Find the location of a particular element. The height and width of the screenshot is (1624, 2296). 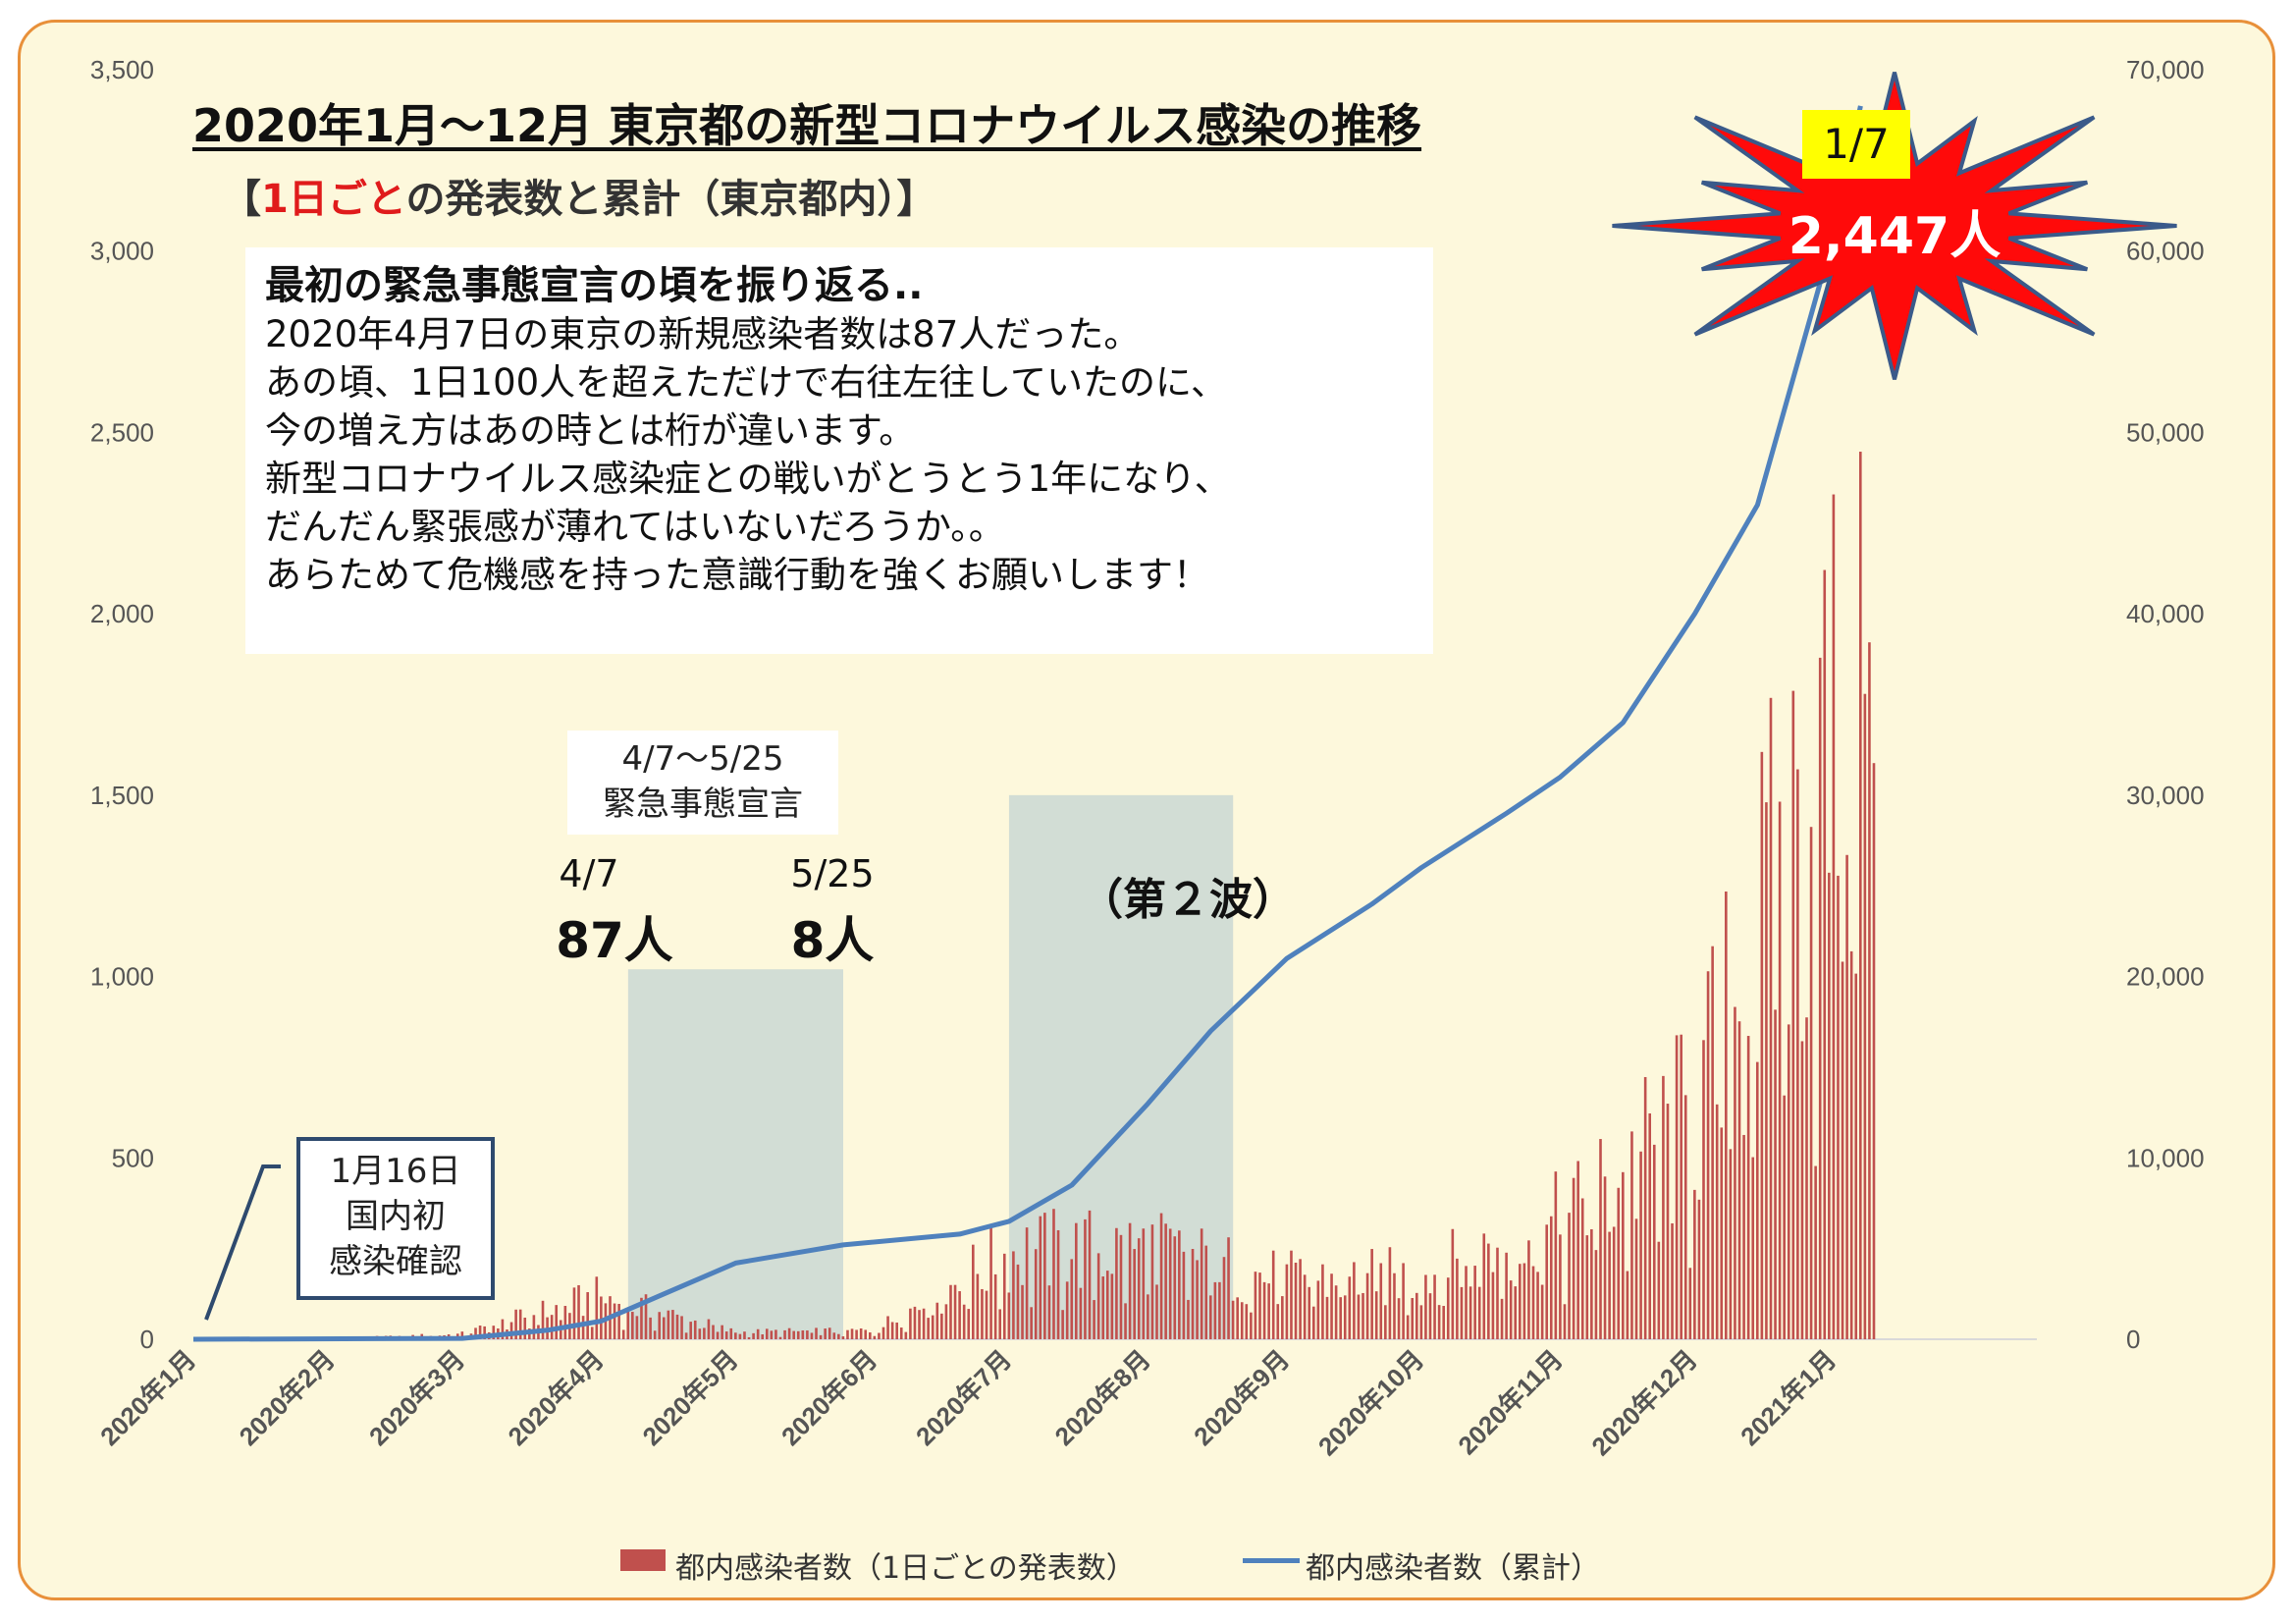

x-tick-label: 2020年7月 is located at coordinates (964, 1397).